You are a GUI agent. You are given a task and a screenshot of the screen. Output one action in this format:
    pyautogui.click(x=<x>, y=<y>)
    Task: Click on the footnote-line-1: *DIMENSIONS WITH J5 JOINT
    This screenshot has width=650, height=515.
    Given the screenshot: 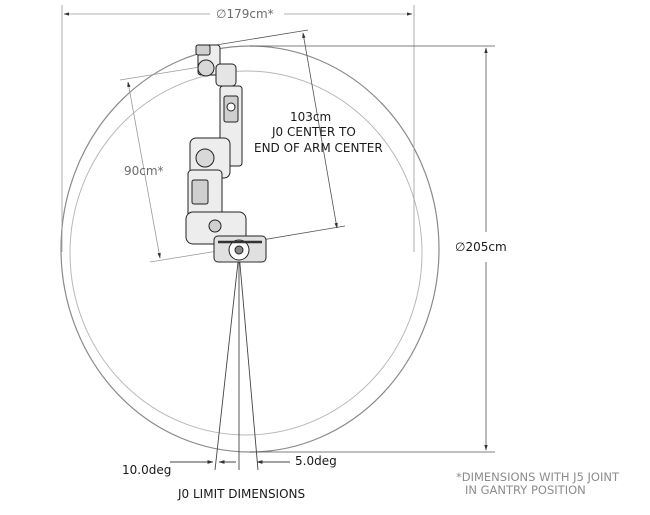 What is the action you would take?
    pyautogui.click(x=538, y=477)
    